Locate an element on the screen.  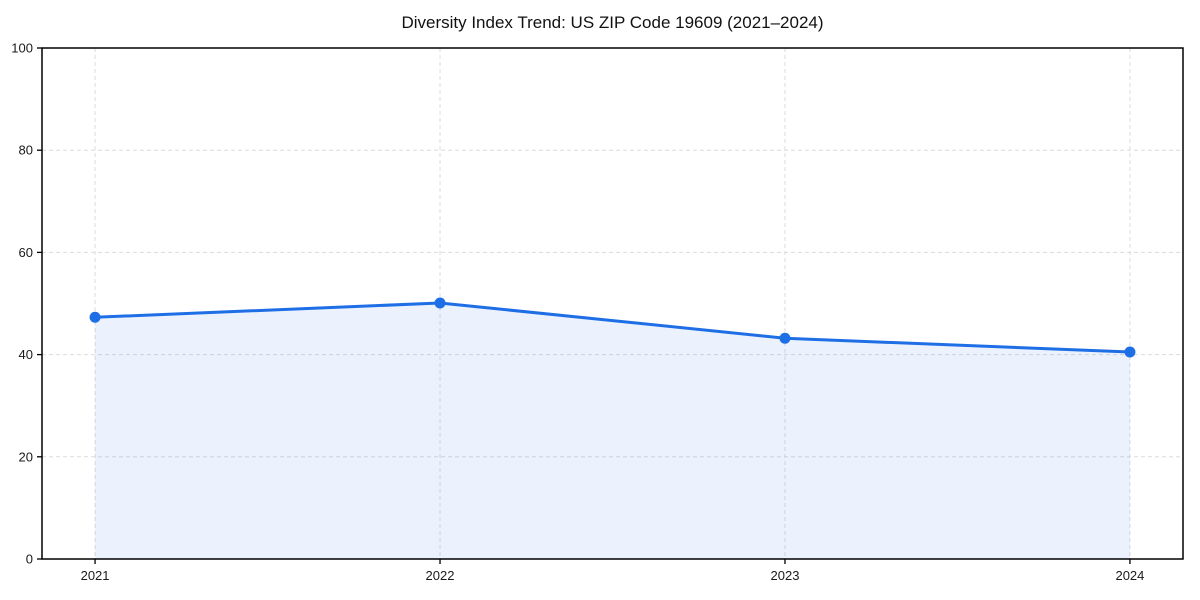
y-tick-label: 0 is located at coordinates (29, 559).